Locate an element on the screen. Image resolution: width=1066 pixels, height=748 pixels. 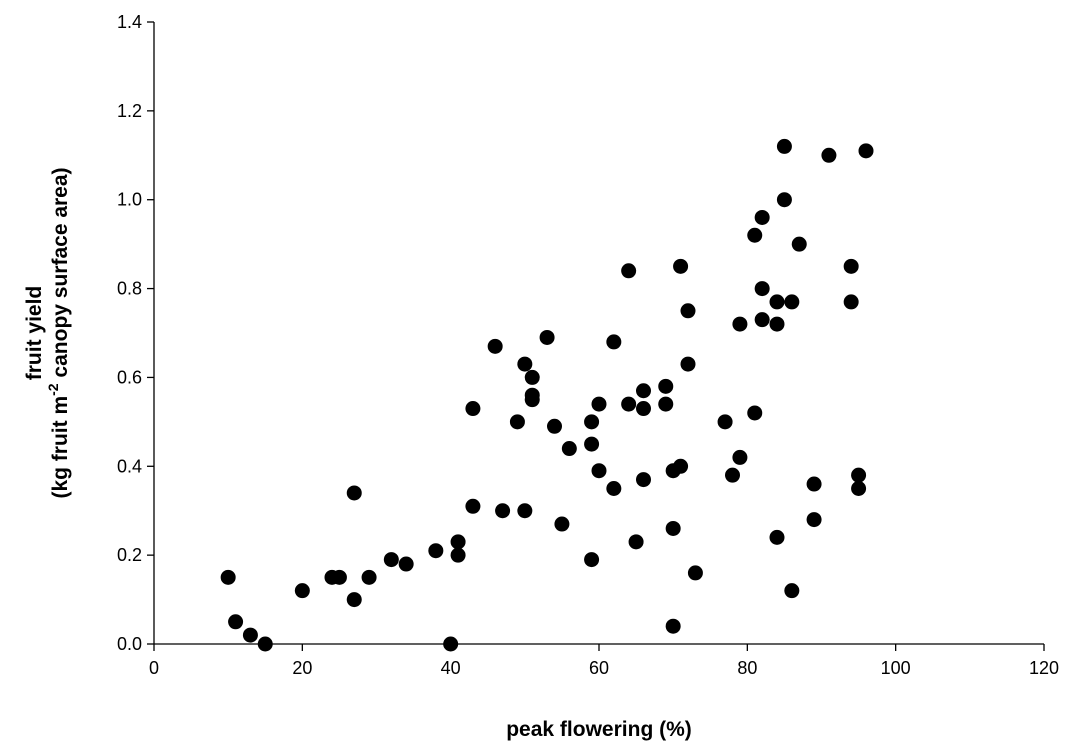
x-tick-label: 80 is located at coordinates (747, 668).